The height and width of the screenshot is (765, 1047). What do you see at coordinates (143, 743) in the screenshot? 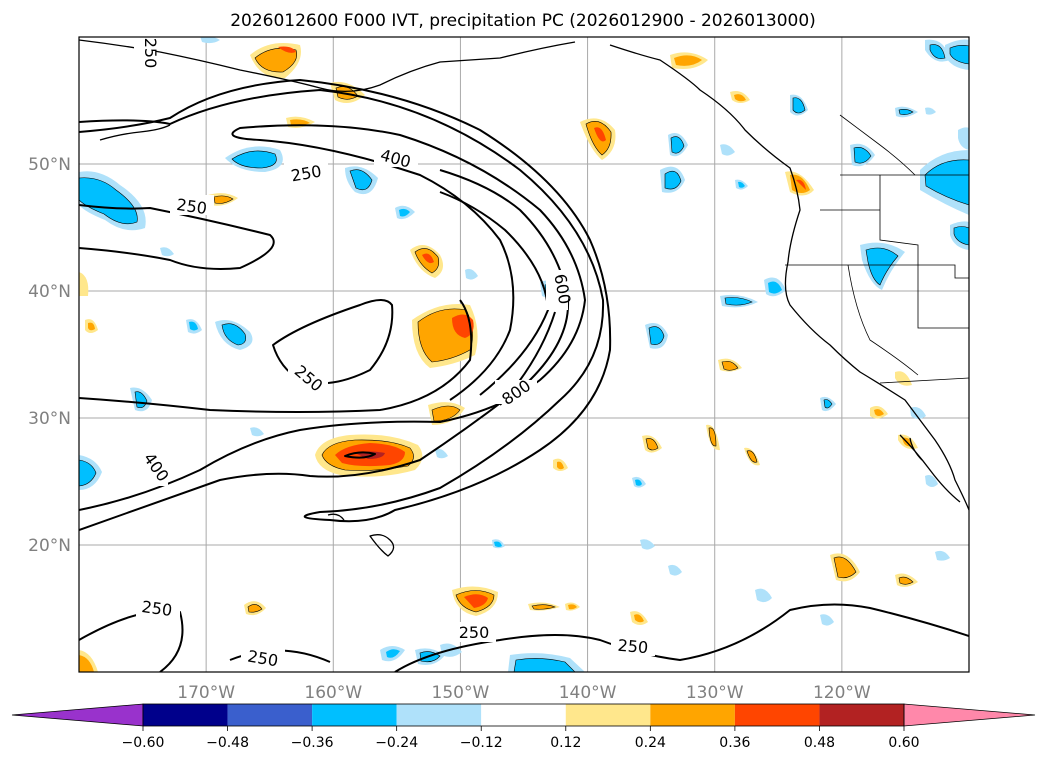
I see `colorbar-tick-label: −0.60` at bounding box center [143, 743].